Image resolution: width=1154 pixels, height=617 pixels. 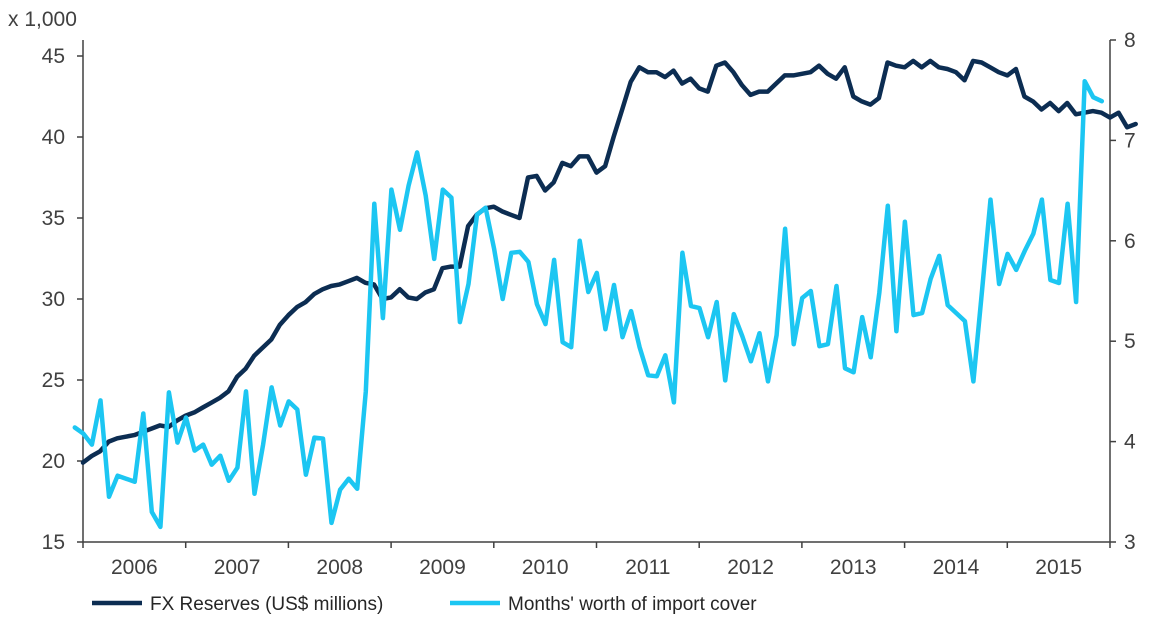 What do you see at coordinates (1130, 341) in the screenshot?
I see `right-y-tick-label: 5` at bounding box center [1130, 341].